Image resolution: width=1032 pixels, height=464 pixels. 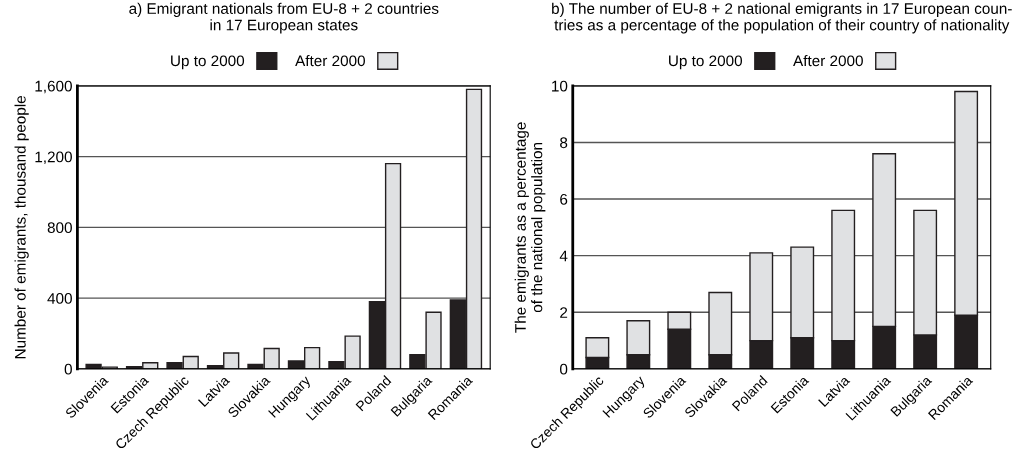 I want to click on y-tick-label: 4, so click(x=563, y=256).